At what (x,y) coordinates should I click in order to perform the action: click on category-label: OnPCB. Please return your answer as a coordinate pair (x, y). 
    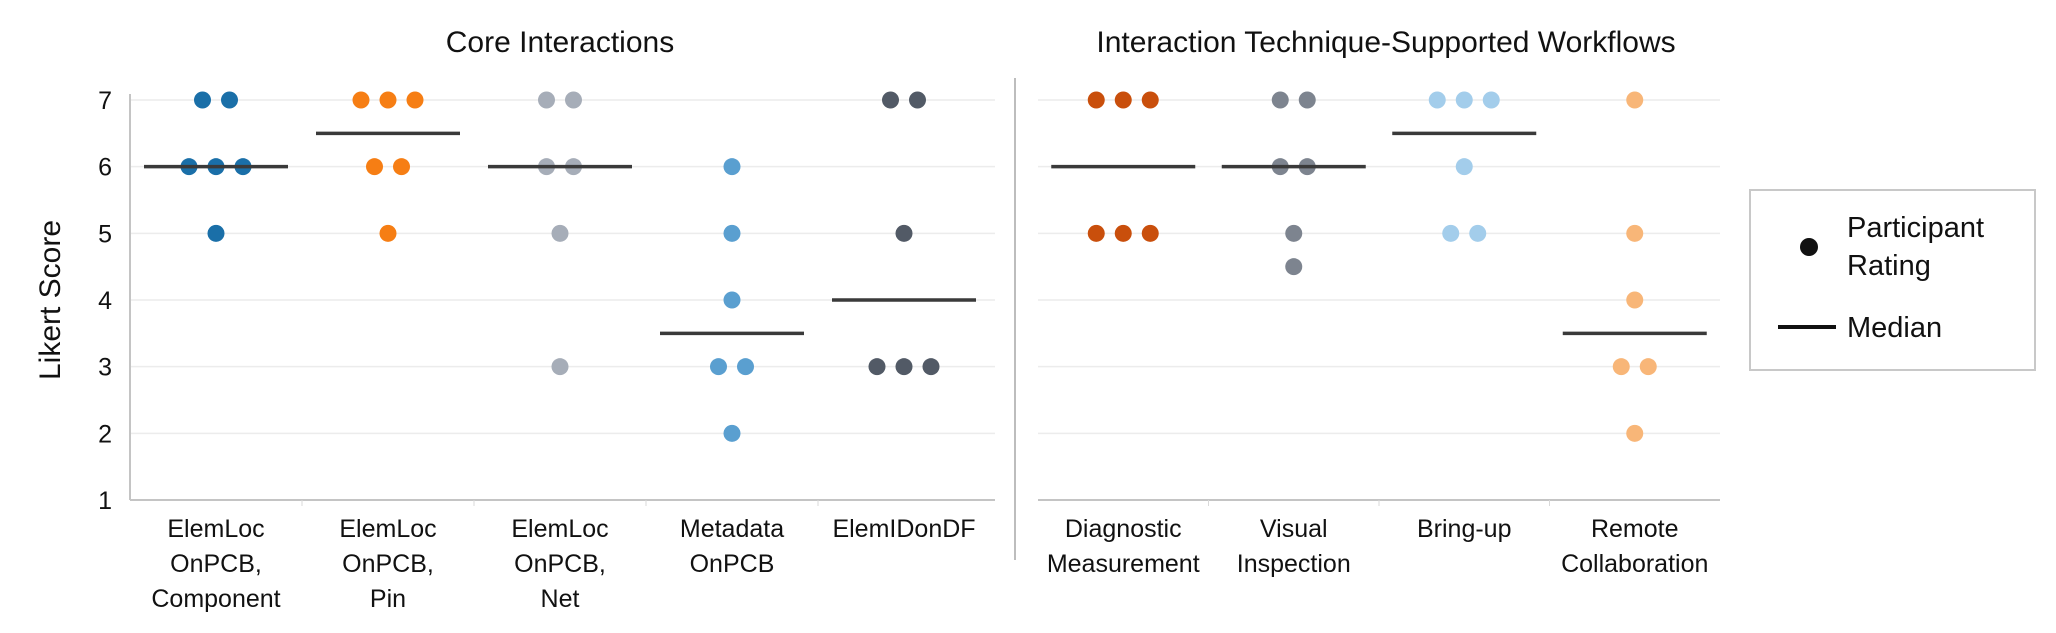
    Looking at the image, I should click on (732, 564).